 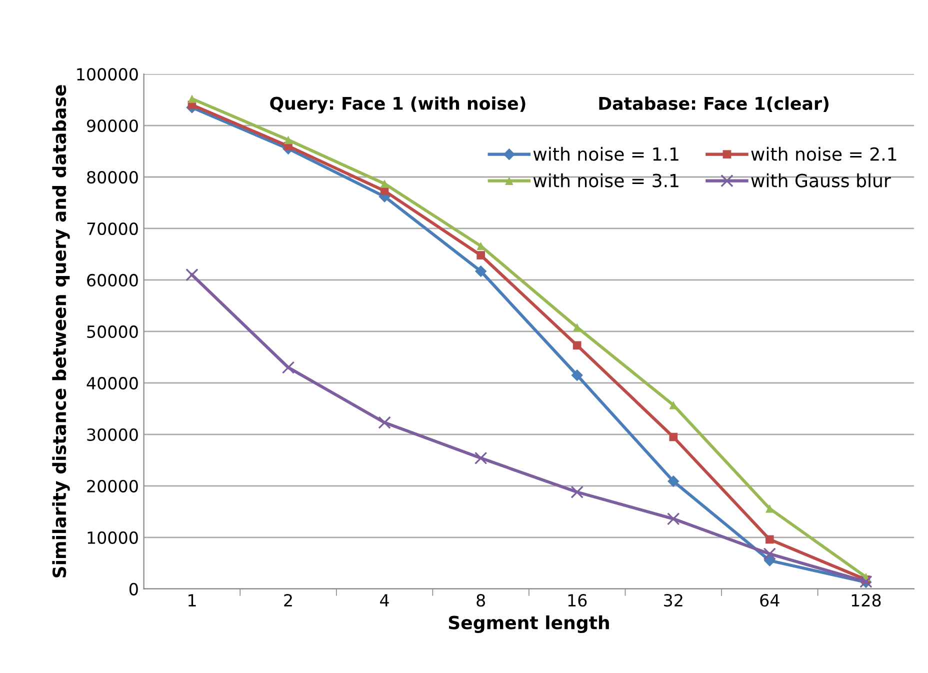 What do you see at coordinates (713, 104) in the screenshot?
I see `annotation: Database: Face 1(clear)` at bounding box center [713, 104].